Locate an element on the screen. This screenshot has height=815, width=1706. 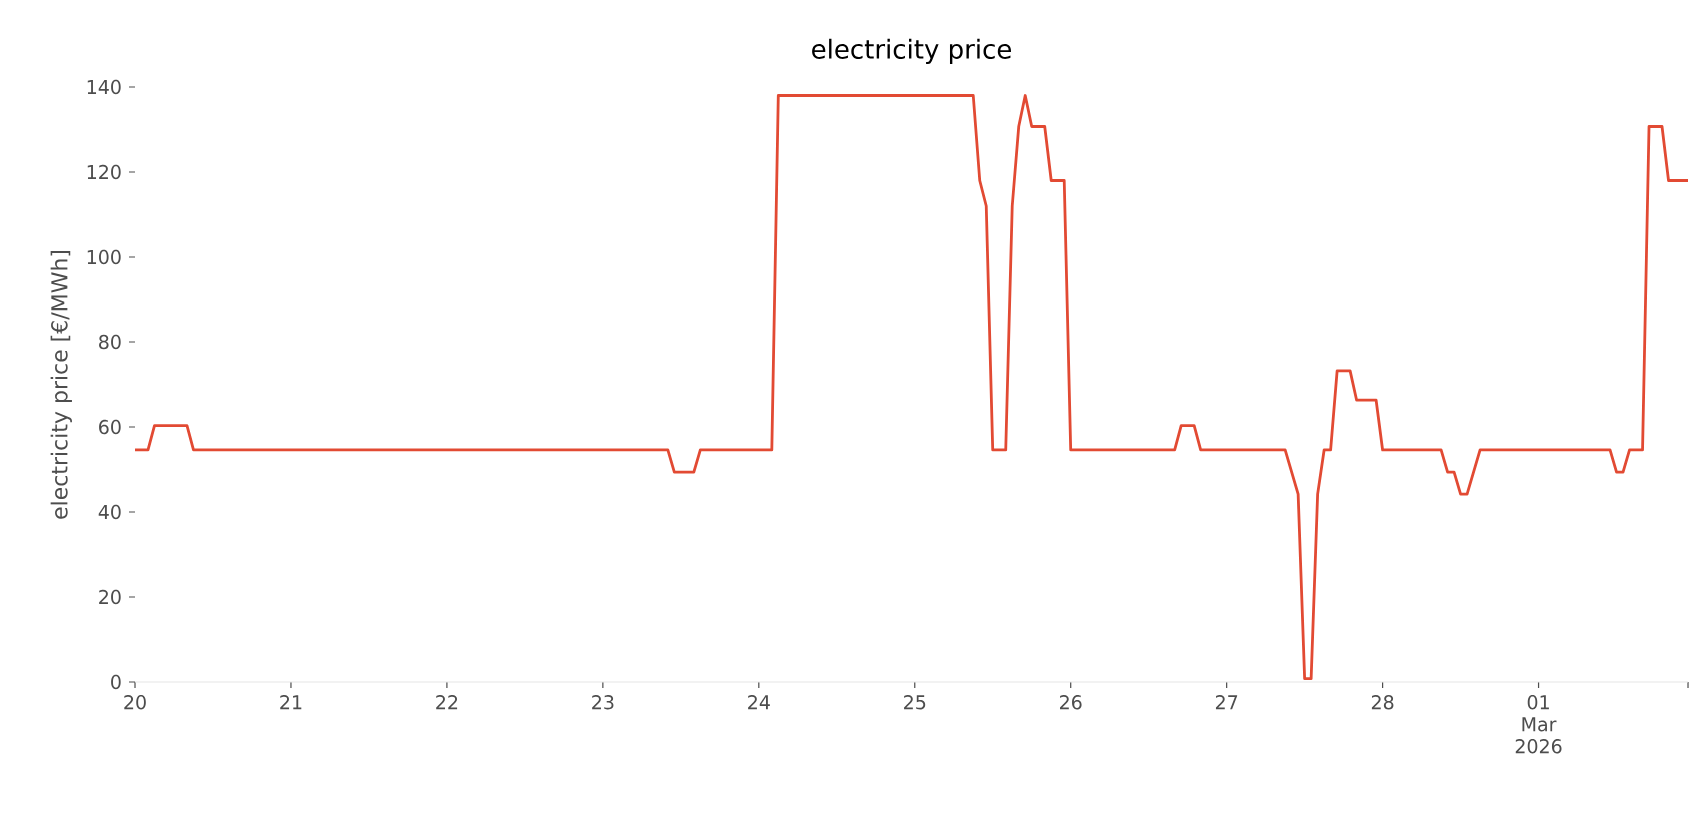
y-tick-label: 140 is located at coordinates (104, 87).